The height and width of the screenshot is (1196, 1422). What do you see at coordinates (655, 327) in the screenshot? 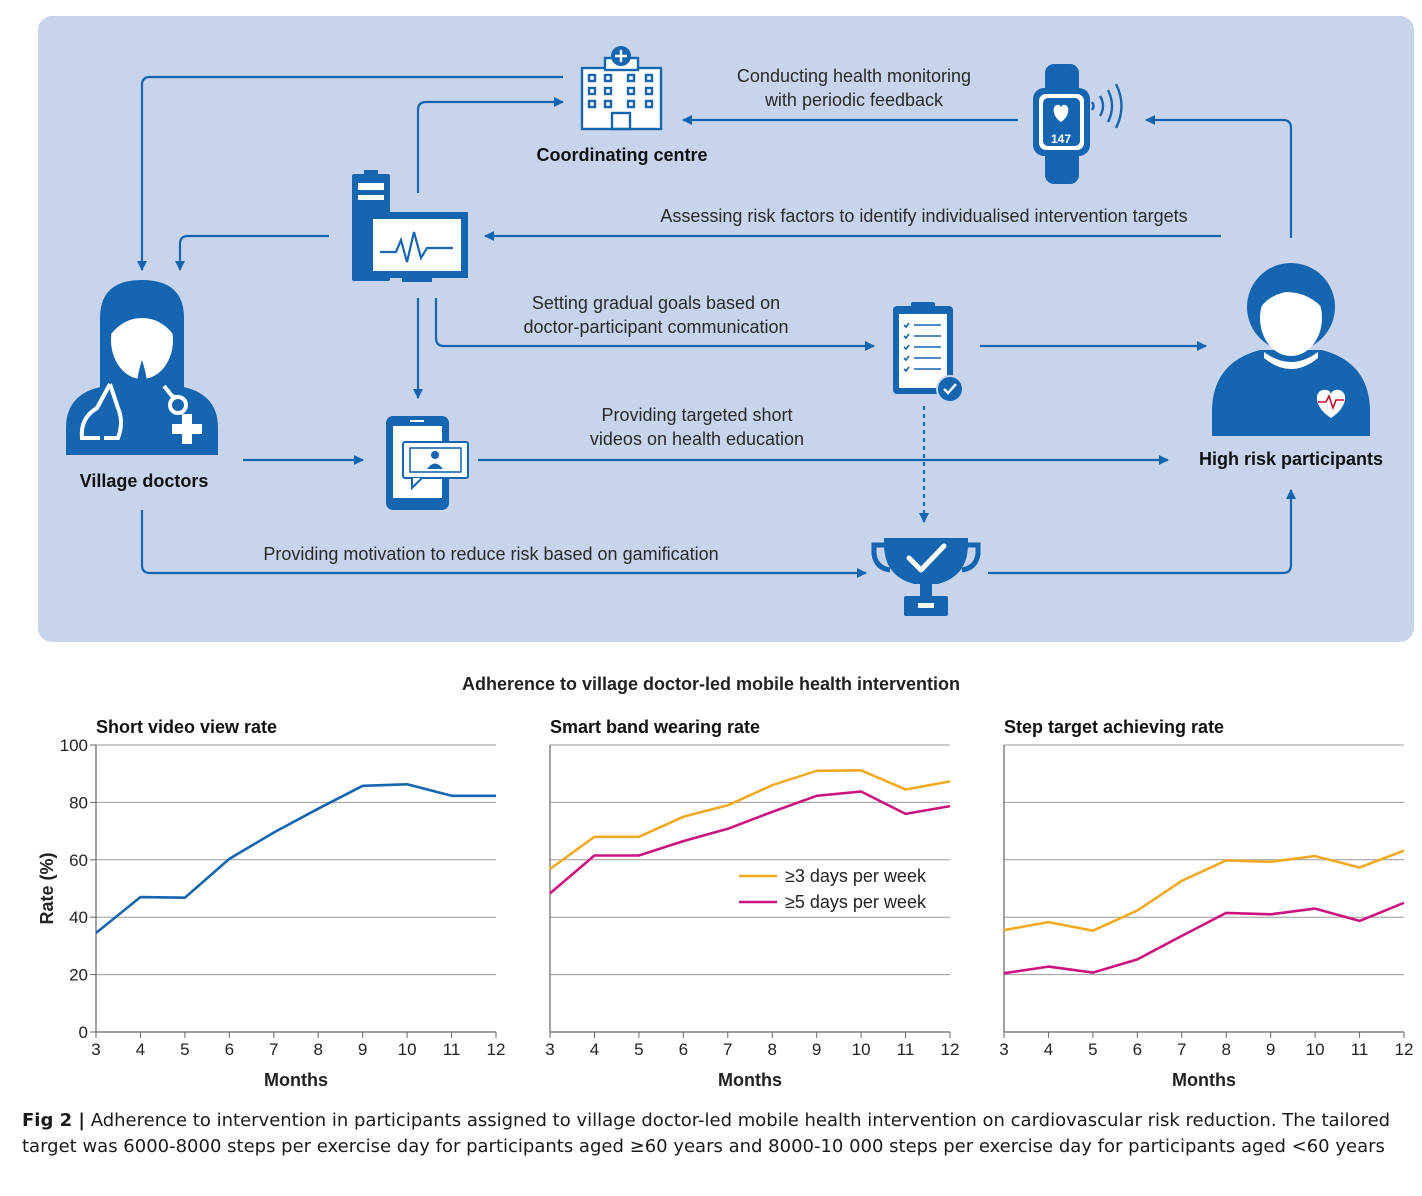
I see `goals-label-line2: doctor-participant communication` at bounding box center [655, 327].